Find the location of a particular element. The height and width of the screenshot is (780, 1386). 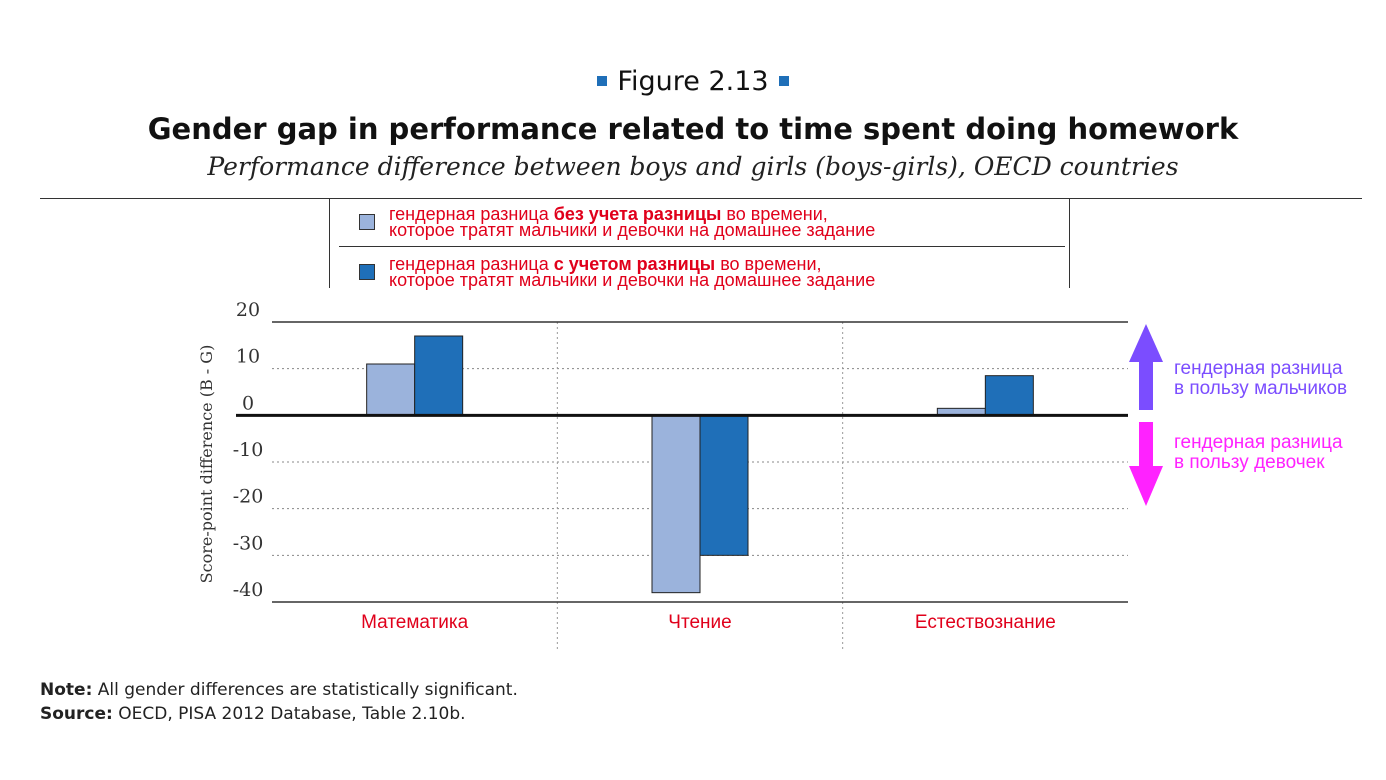

source-text: OECD, PISA 2012 Database, Table 2.10b. is located at coordinates (289, 714).